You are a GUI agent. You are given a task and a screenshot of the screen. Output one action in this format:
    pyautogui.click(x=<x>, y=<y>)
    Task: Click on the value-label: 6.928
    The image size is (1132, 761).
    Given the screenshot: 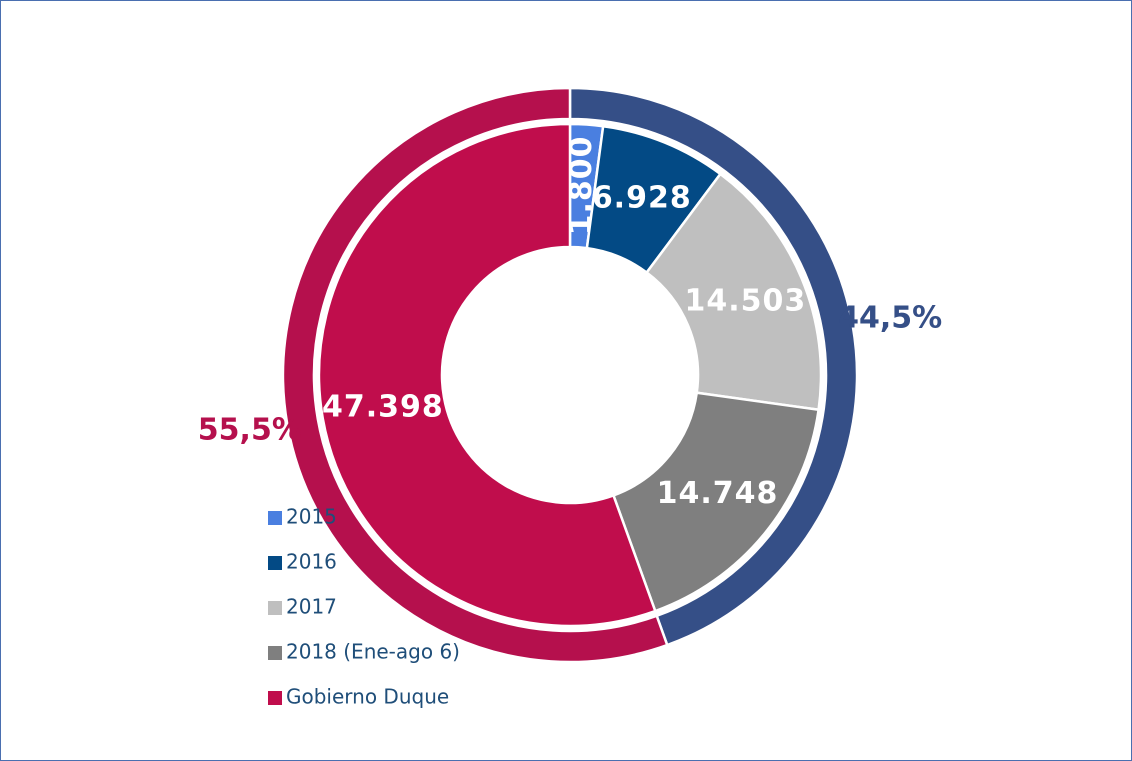 What is the action you would take?
    pyautogui.click(x=642, y=198)
    